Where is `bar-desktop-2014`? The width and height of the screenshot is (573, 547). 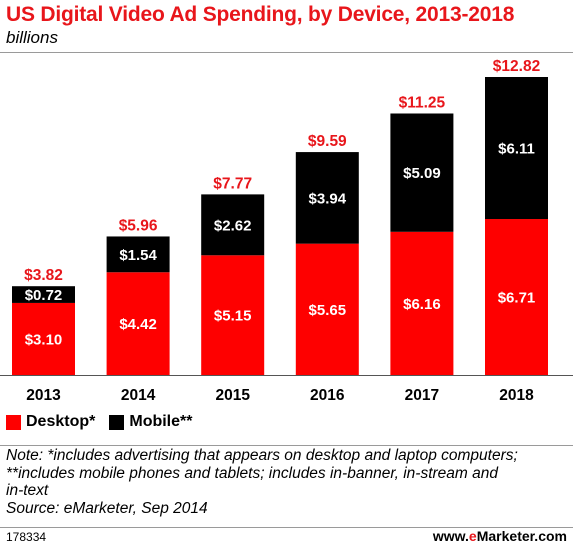
bar-desktop-2014 is located at coordinates (138, 323).